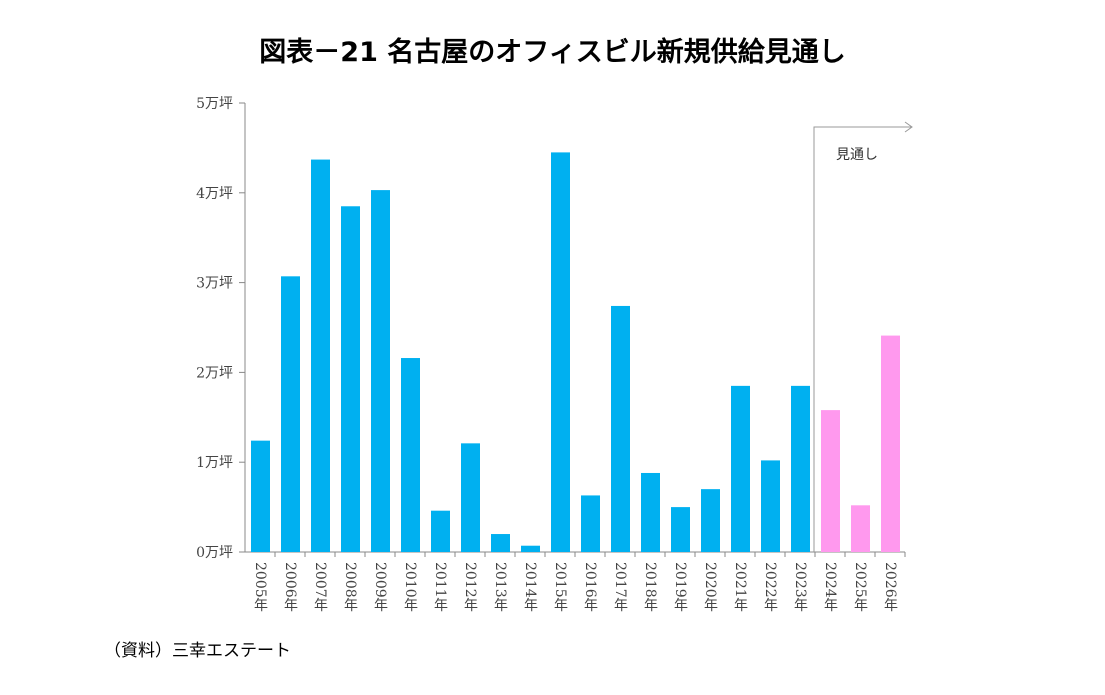 The image size is (1105, 695). Describe the element at coordinates (440, 587) in the screenshot. I see `x-tick-label: 2011年` at that location.